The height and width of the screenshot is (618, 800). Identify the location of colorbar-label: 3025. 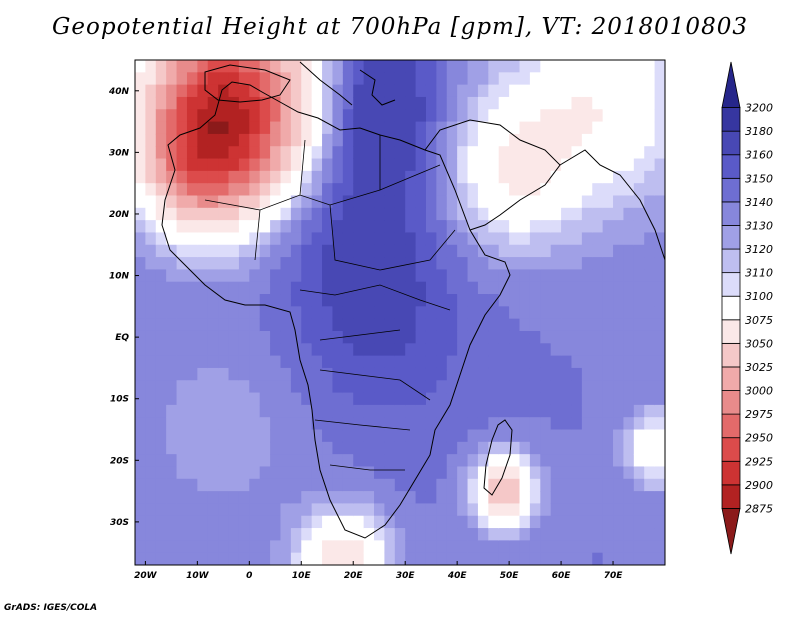
(759, 367).